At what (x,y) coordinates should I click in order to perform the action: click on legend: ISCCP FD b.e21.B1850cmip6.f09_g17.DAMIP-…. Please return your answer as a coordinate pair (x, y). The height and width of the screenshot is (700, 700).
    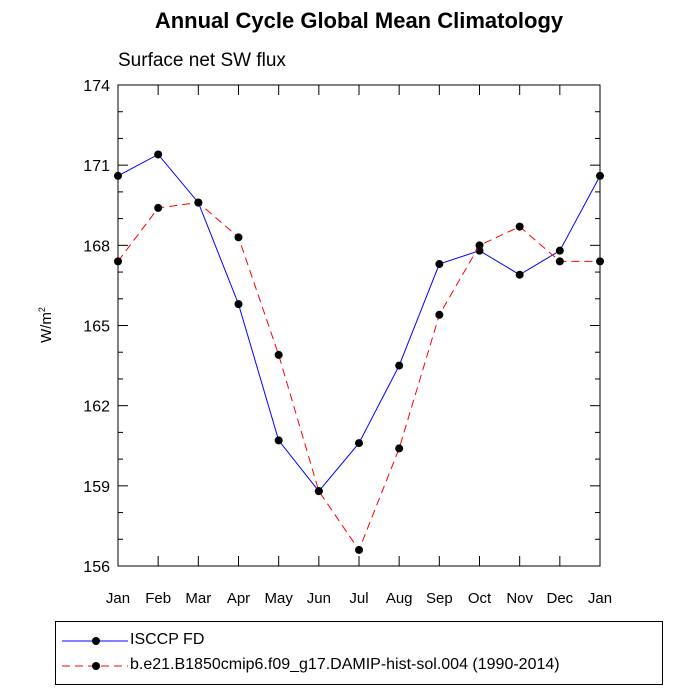
    Looking at the image, I should click on (359, 653).